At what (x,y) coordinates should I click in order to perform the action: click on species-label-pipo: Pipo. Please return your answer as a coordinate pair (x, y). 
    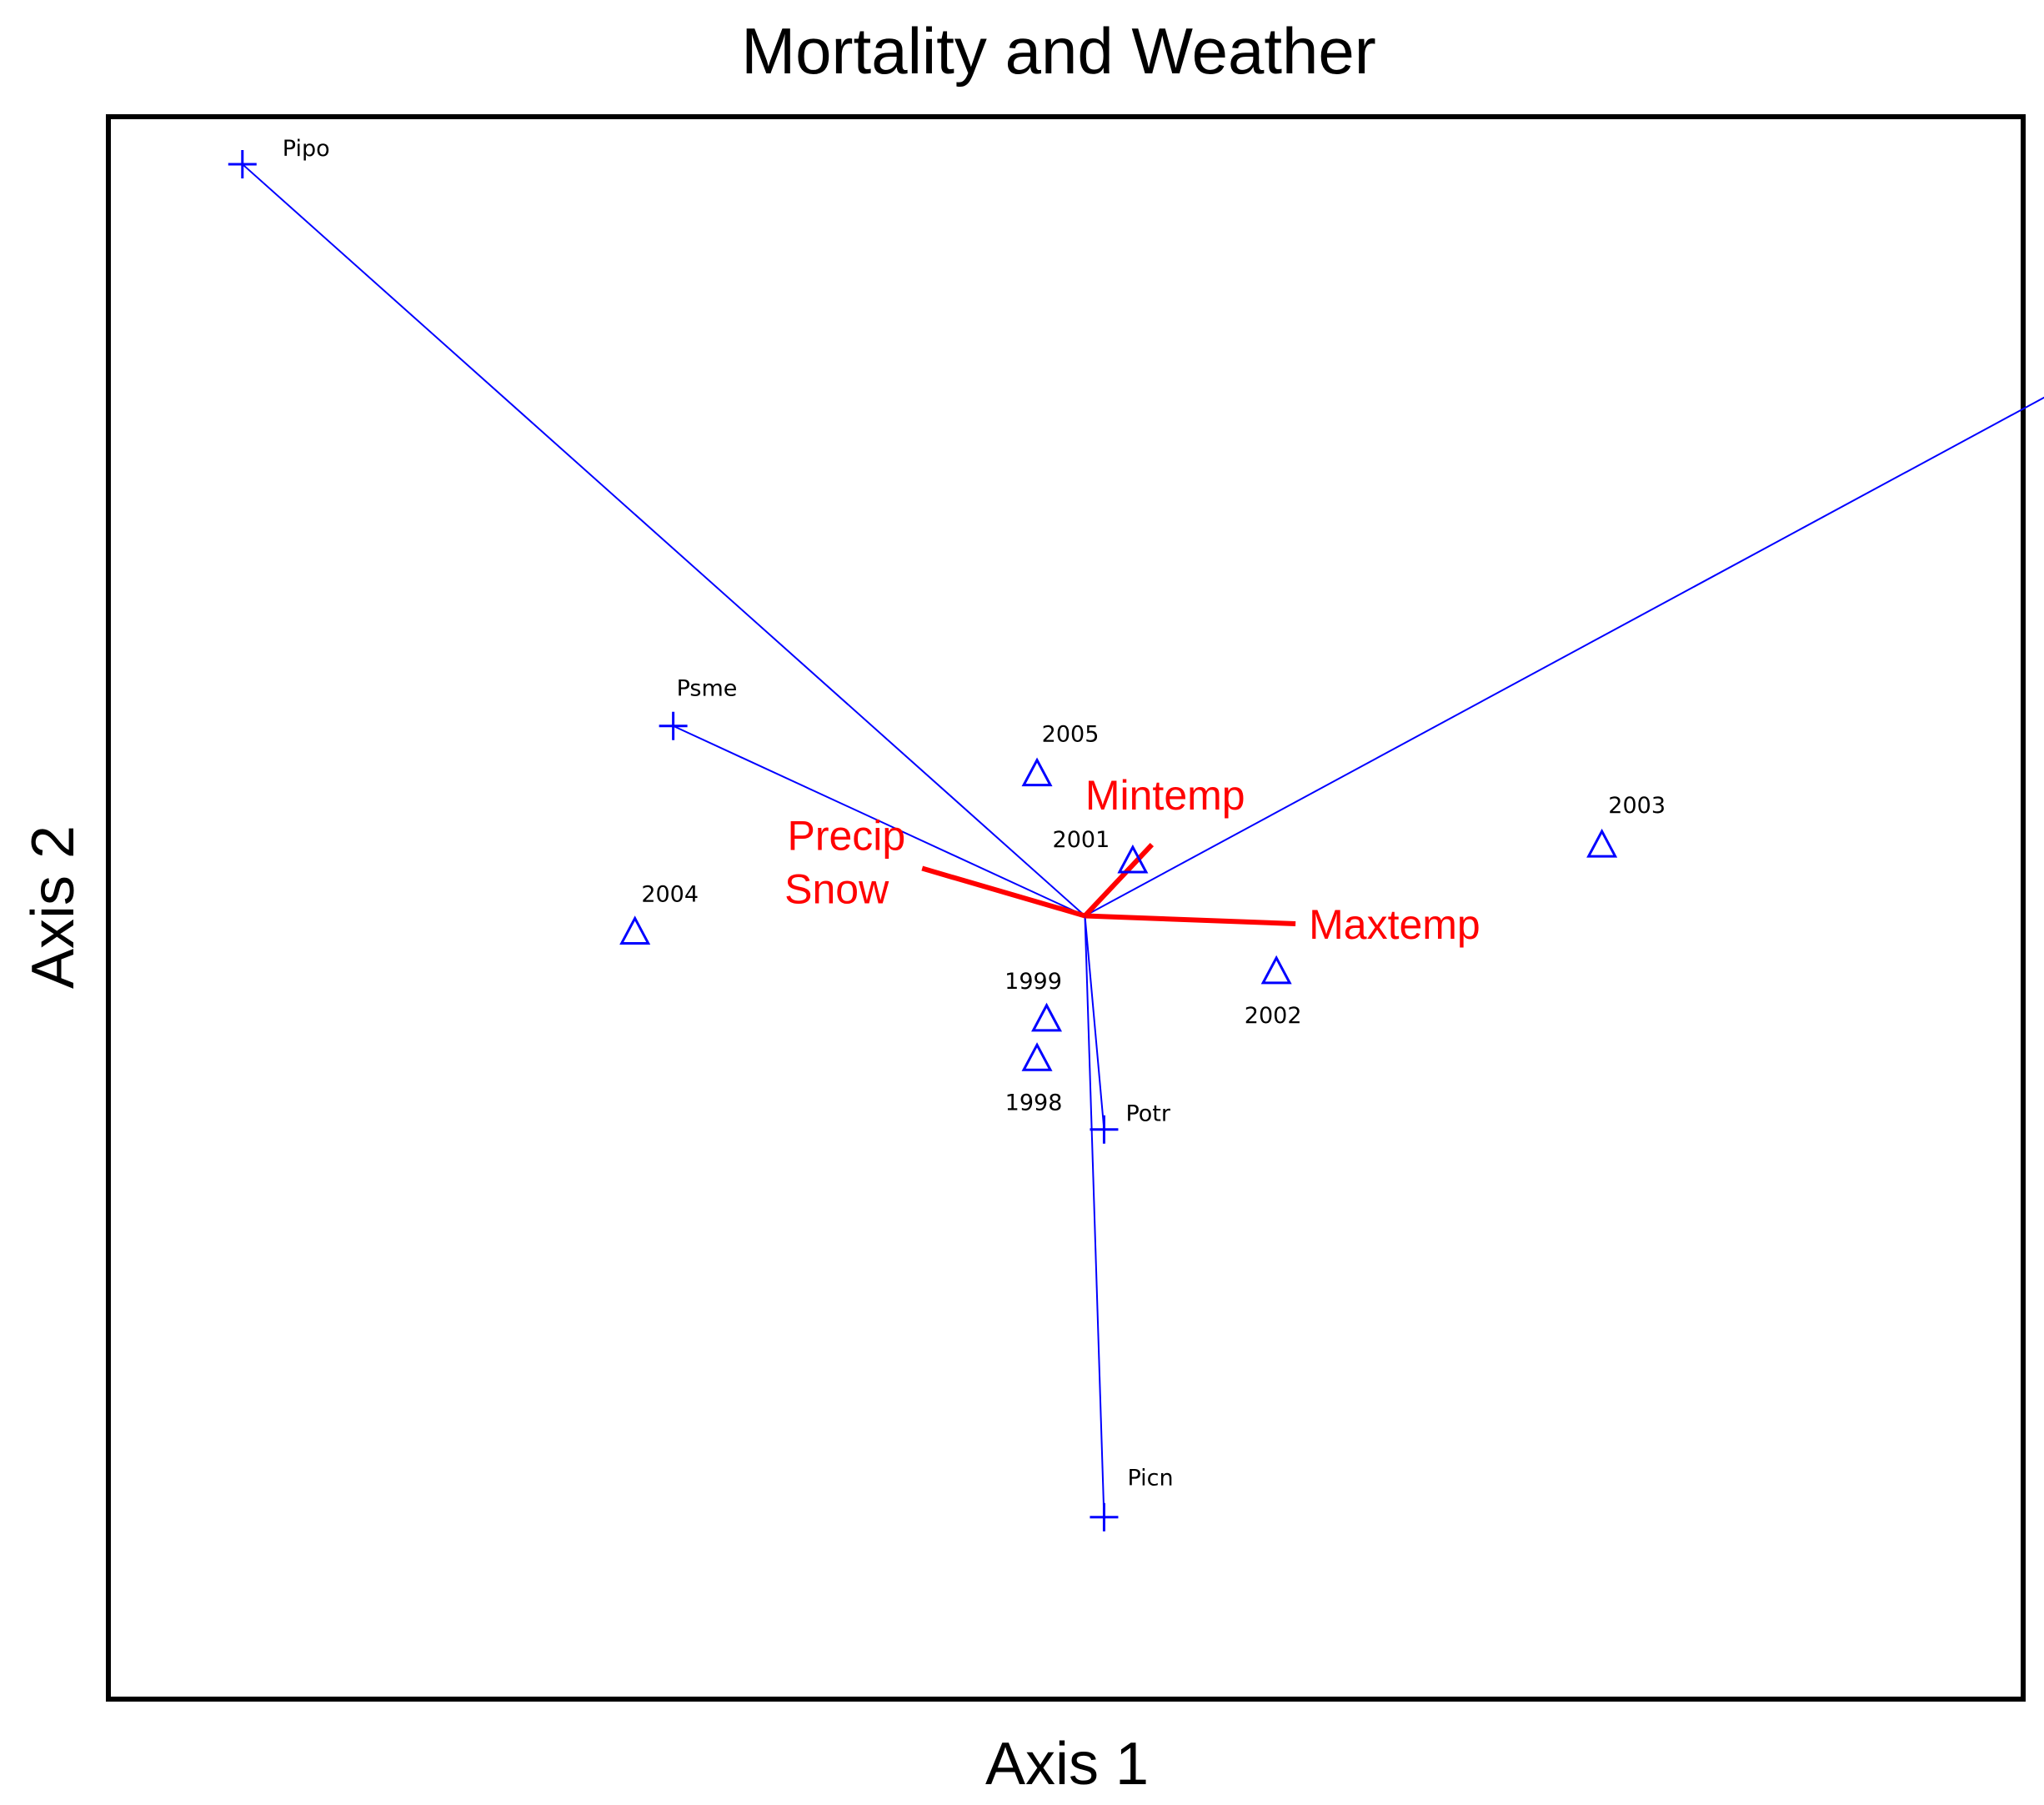
    Looking at the image, I should click on (307, 149).